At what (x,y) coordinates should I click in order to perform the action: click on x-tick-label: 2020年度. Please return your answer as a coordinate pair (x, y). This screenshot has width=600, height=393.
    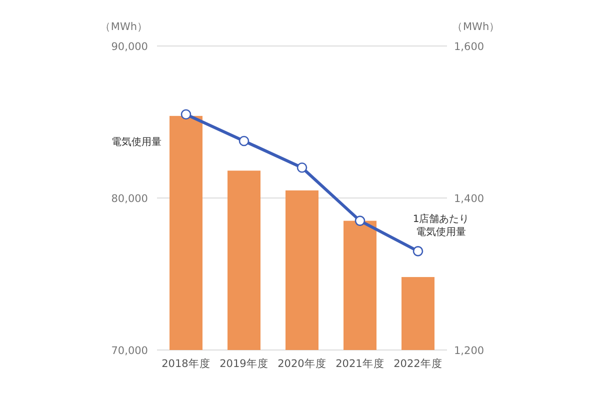
    Looking at the image, I should click on (302, 363).